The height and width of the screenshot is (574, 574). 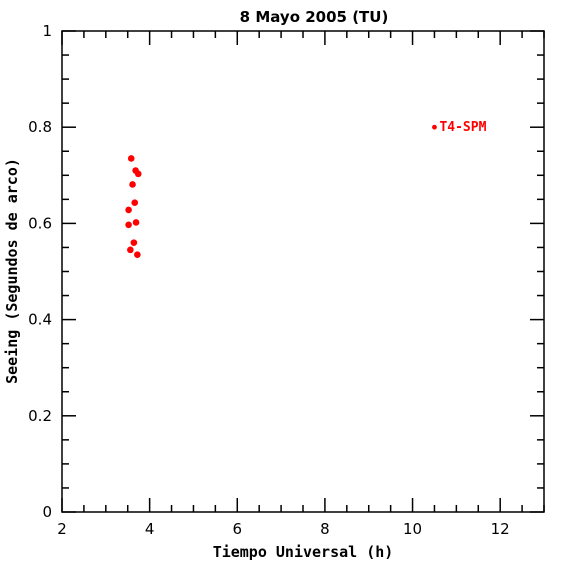 I want to click on x-tick-label: 8, so click(x=325, y=529).